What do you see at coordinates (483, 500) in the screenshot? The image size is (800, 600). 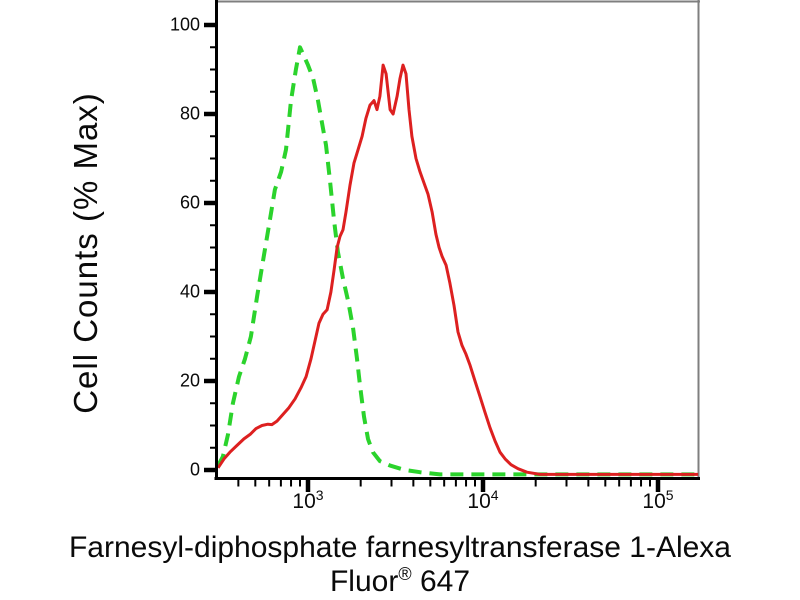 I see `x-tick-label-10e4: 10⁴` at bounding box center [483, 500].